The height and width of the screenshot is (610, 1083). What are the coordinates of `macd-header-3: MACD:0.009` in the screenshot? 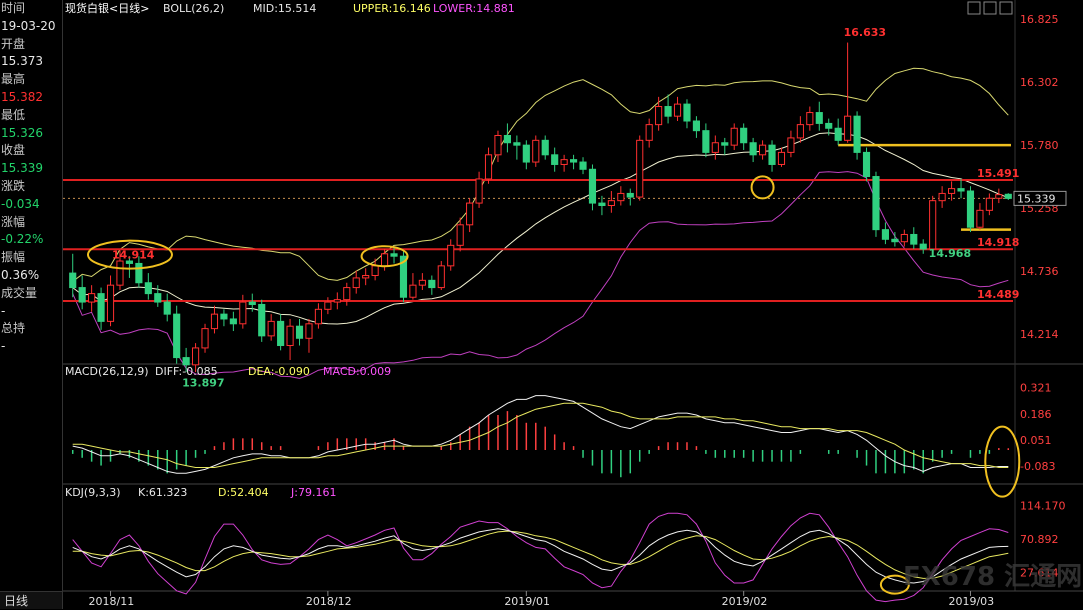 It's located at (357, 371).